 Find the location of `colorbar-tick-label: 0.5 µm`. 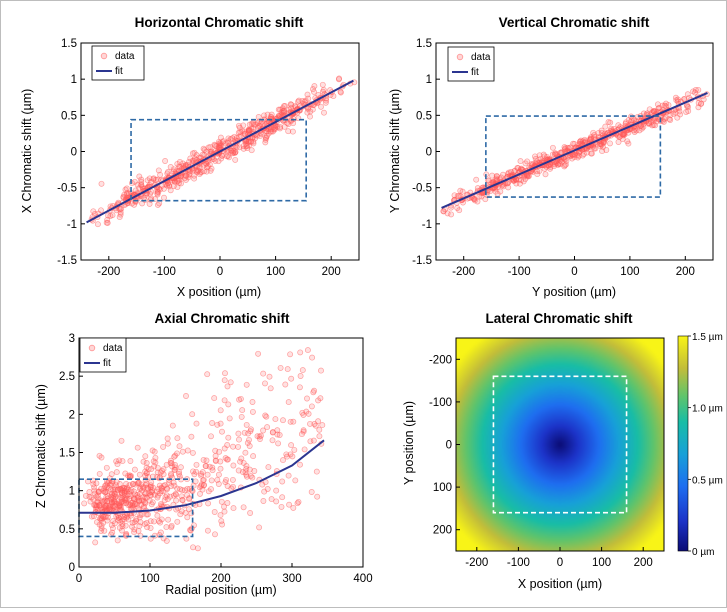

colorbar-tick-label: 0.5 µm is located at coordinates (707, 480).